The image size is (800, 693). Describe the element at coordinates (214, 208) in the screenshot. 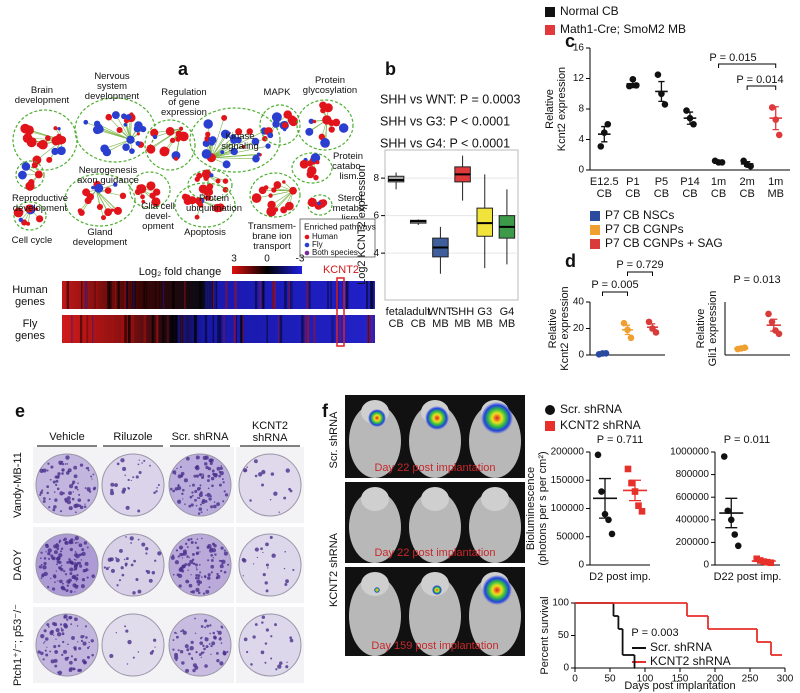

I see `cluster-label-line: ubiquitination` at that location.